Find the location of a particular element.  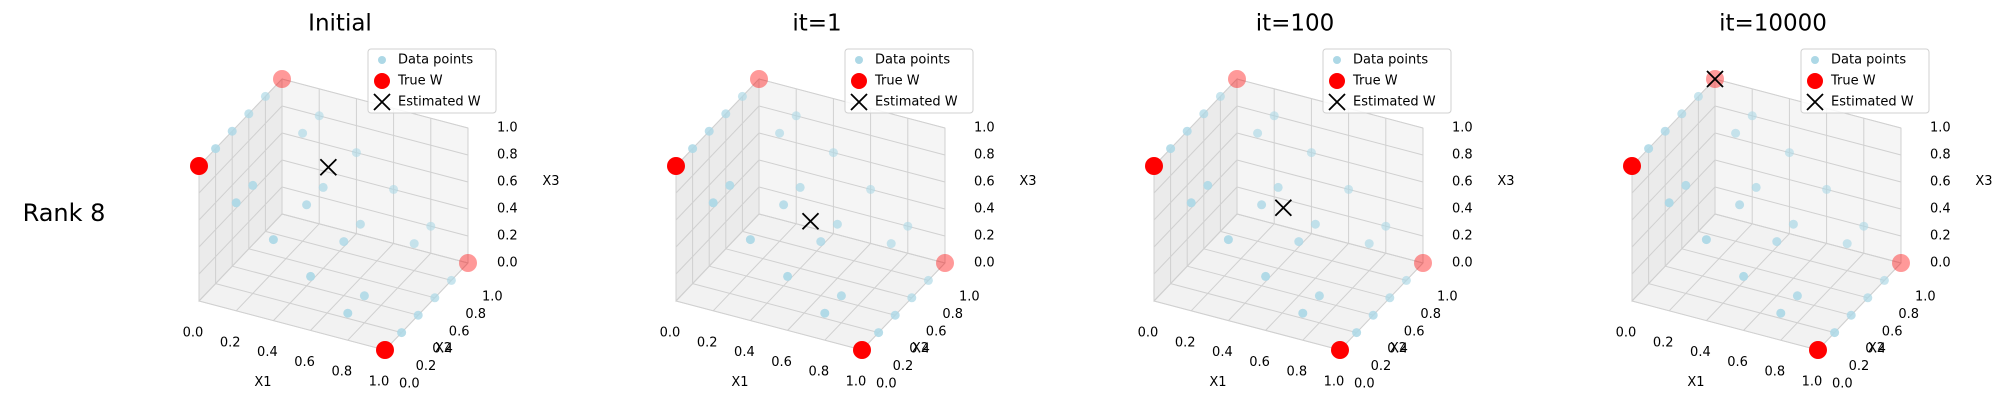

y-axis-label: X2 is located at coordinates (920, 348).